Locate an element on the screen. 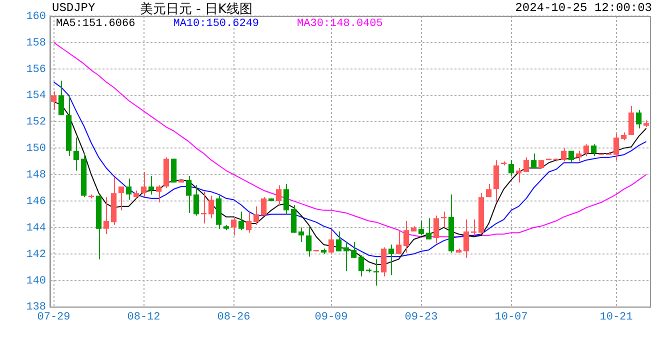 The width and height of the screenshot is (660, 360). x-tick-label: 08-26 is located at coordinates (233, 317).